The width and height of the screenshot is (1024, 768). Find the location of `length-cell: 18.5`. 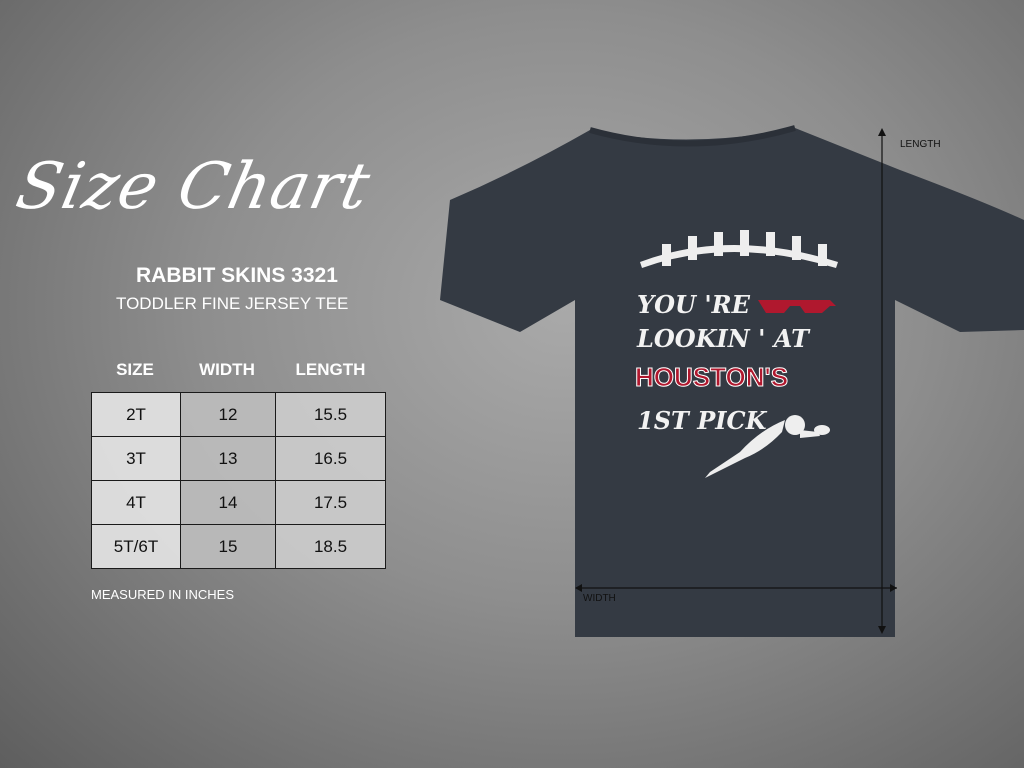

length-cell: 18.5 is located at coordinates (330, 546).